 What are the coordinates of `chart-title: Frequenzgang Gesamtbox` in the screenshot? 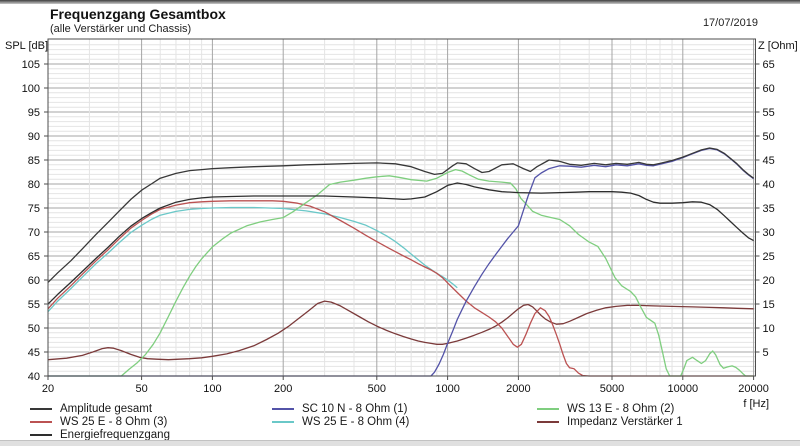 It's located at (138, 14).